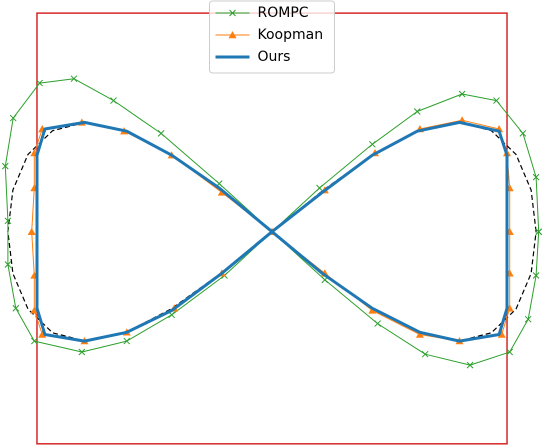 The width and height of the screenshot is (544, 446). What do you see at coordinates (283, 13) in the screenshot?
I see `legend-label: ROMPC` at bounding box center [283, 13].